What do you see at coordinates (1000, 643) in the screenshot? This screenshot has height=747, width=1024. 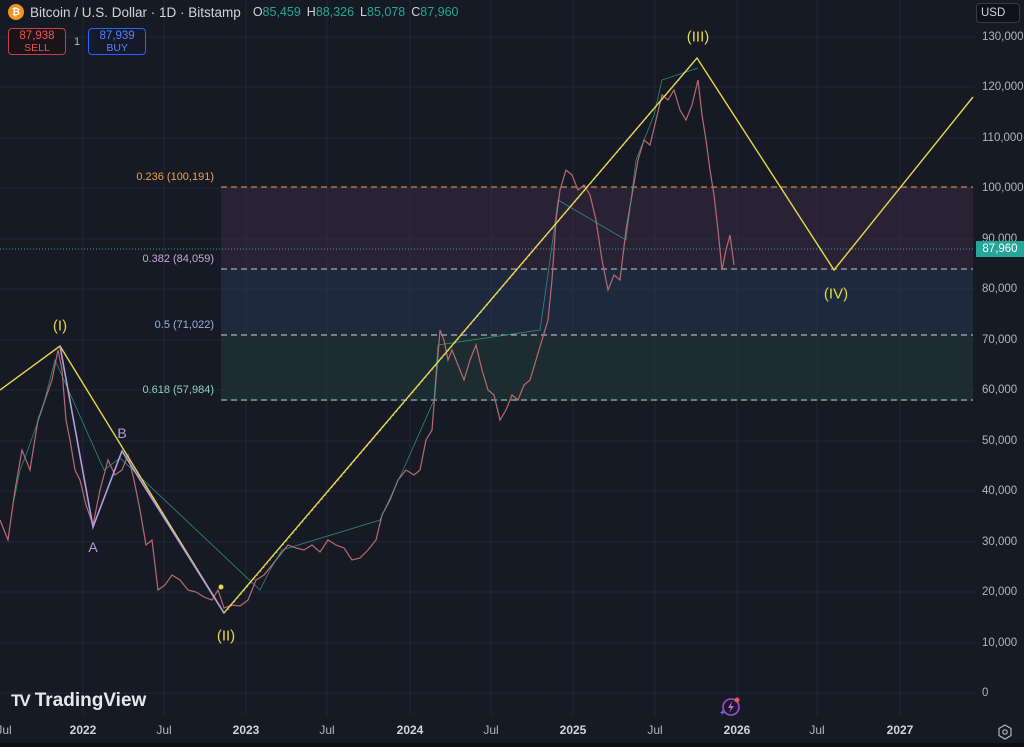 I see `y-tick: 10,000` at bounding box center [1000, 643].